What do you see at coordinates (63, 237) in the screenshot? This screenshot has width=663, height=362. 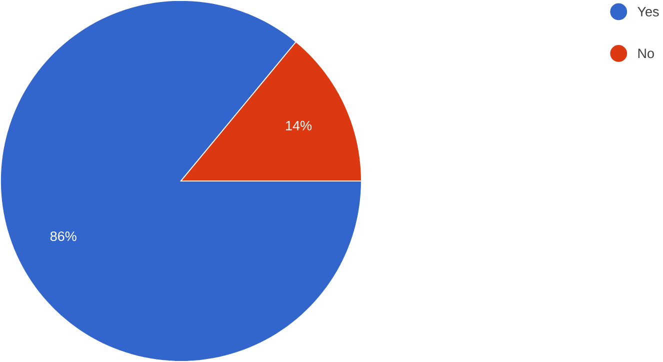 I see `data-label: 86%` at bounding box center [63, 237].